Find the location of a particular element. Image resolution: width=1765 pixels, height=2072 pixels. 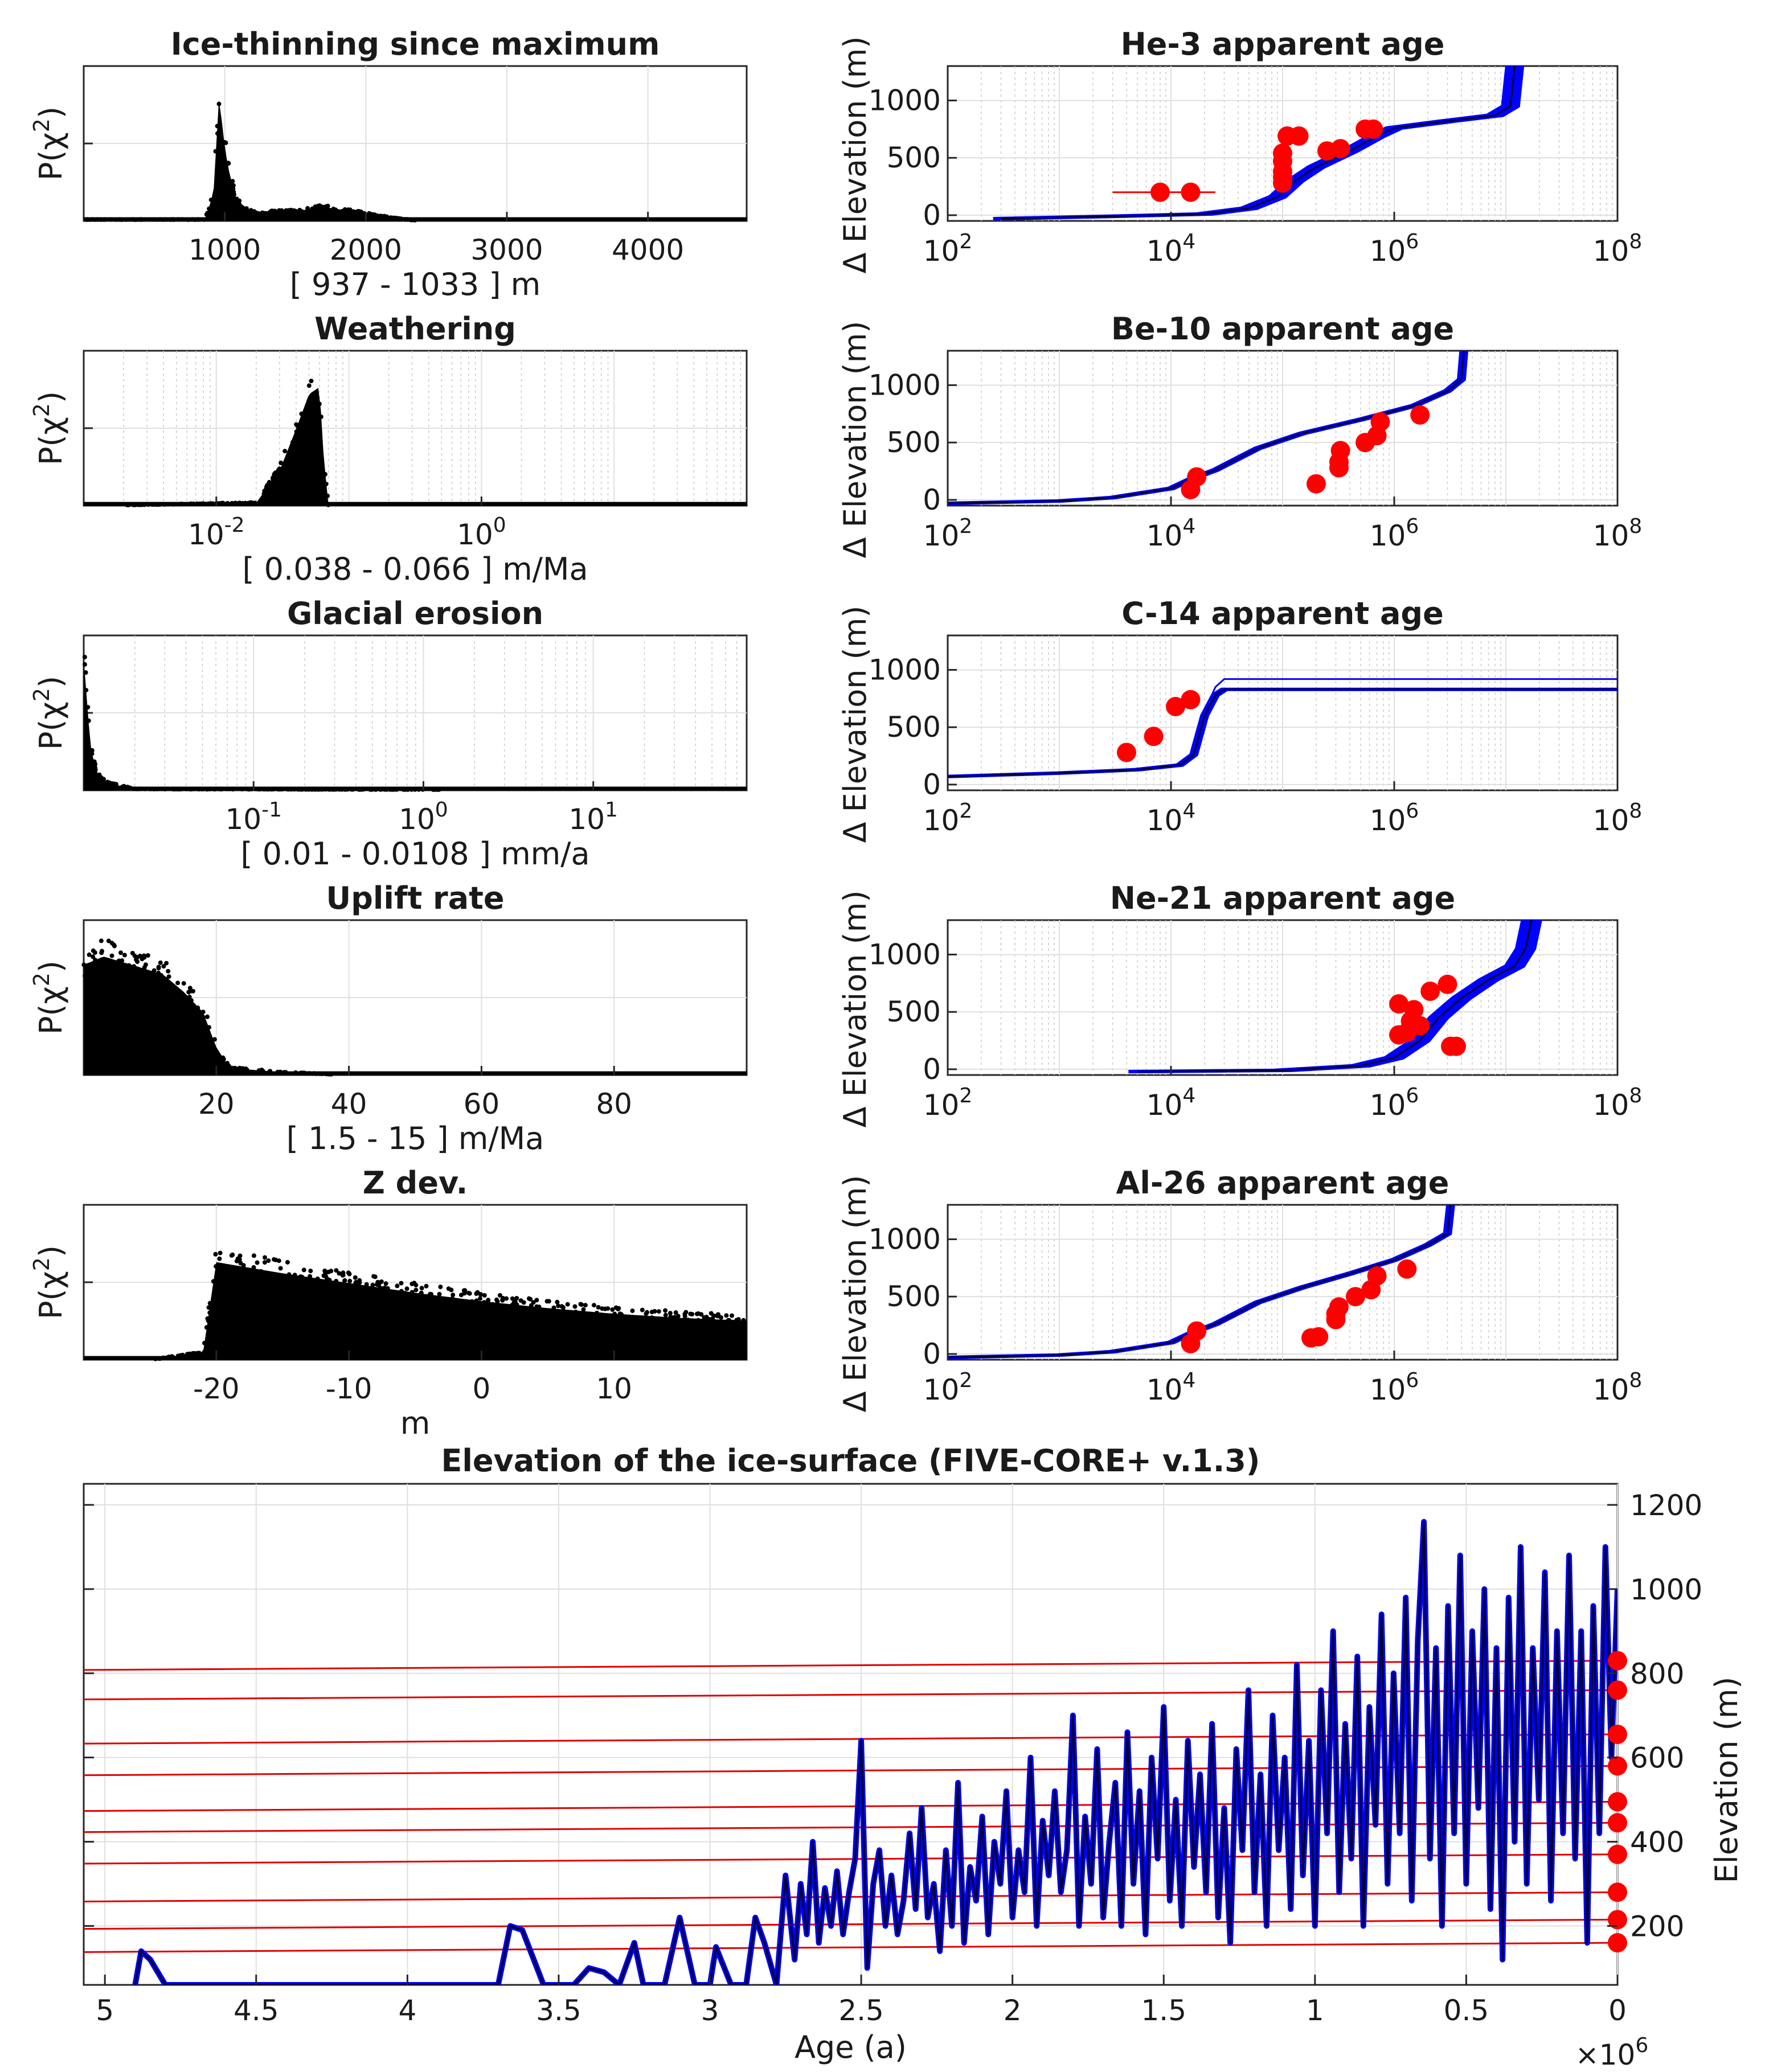

x-tick-label: 3.5 is located at coordinates (558, 2010).